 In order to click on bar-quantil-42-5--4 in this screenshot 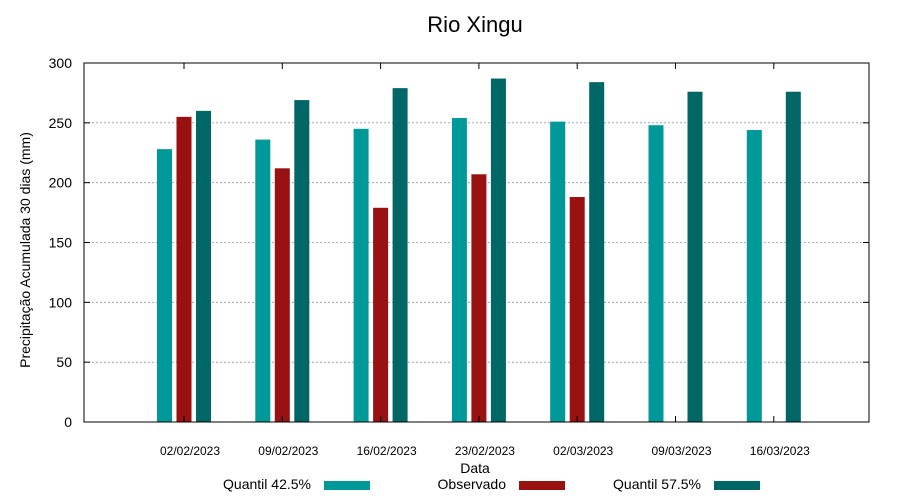, I will do `click(558, 272)`.